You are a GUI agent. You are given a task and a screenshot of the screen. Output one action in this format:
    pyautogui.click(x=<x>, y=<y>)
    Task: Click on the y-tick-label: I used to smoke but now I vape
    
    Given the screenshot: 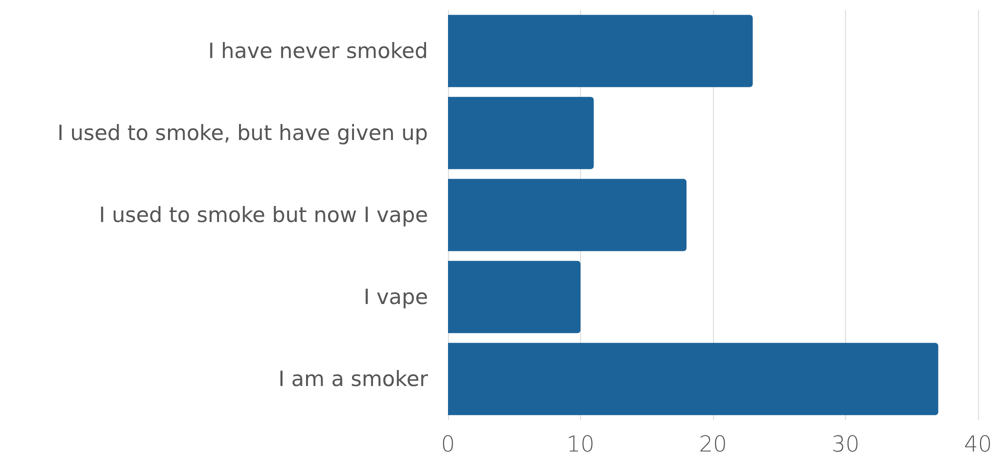 What is the action you would take?
    pyautogui.click(x=263, y=215)
    